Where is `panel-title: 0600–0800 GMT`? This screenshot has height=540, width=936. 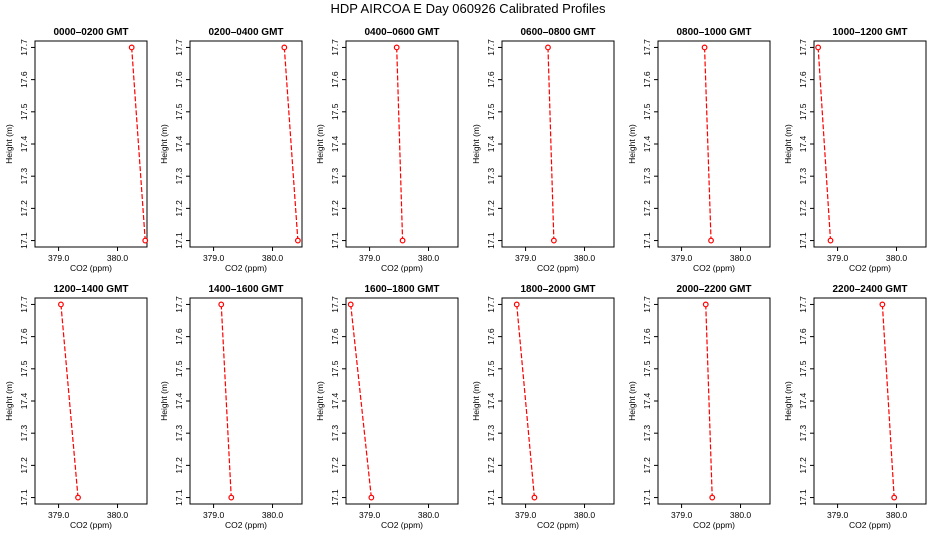
panel-title: 0600–0800 GMT is located at coordinates (557, 32).